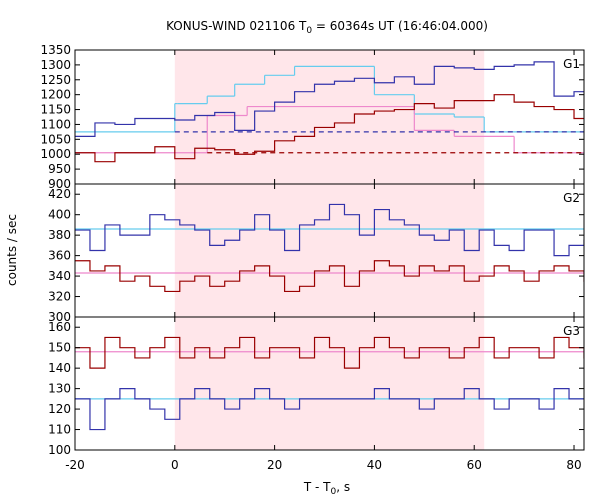 Image resolution: width=600 pixels, height=500 pixels. Describe the element at coordinates (59, 169) in the screenshot. I see `y-tick-label: 950` at that location.